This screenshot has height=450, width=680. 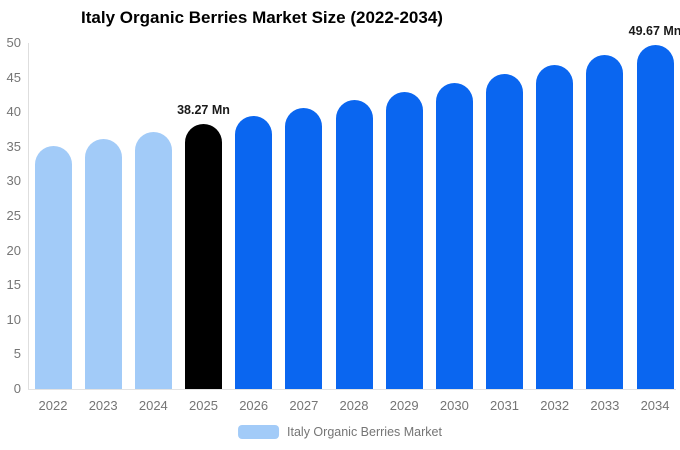 What do you see at coordinates (203, 110) in the screenshot?
I see `value-label-2025: 38.27 Mn` at bounding box center [203, 110].